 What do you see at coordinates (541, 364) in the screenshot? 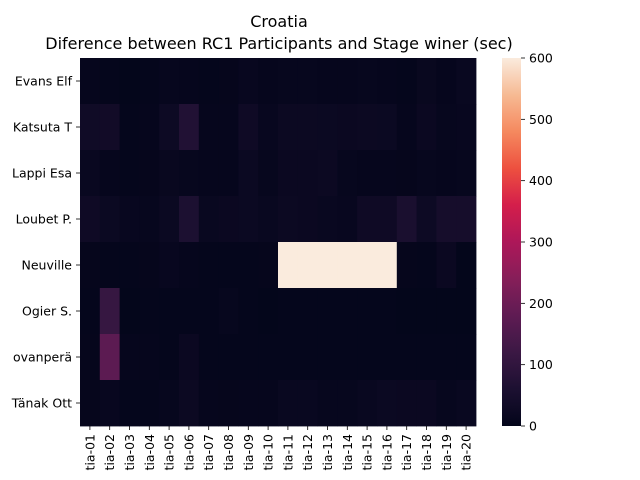
I see `colorbar-tick-label: 100` at bounding box center [541, 364].